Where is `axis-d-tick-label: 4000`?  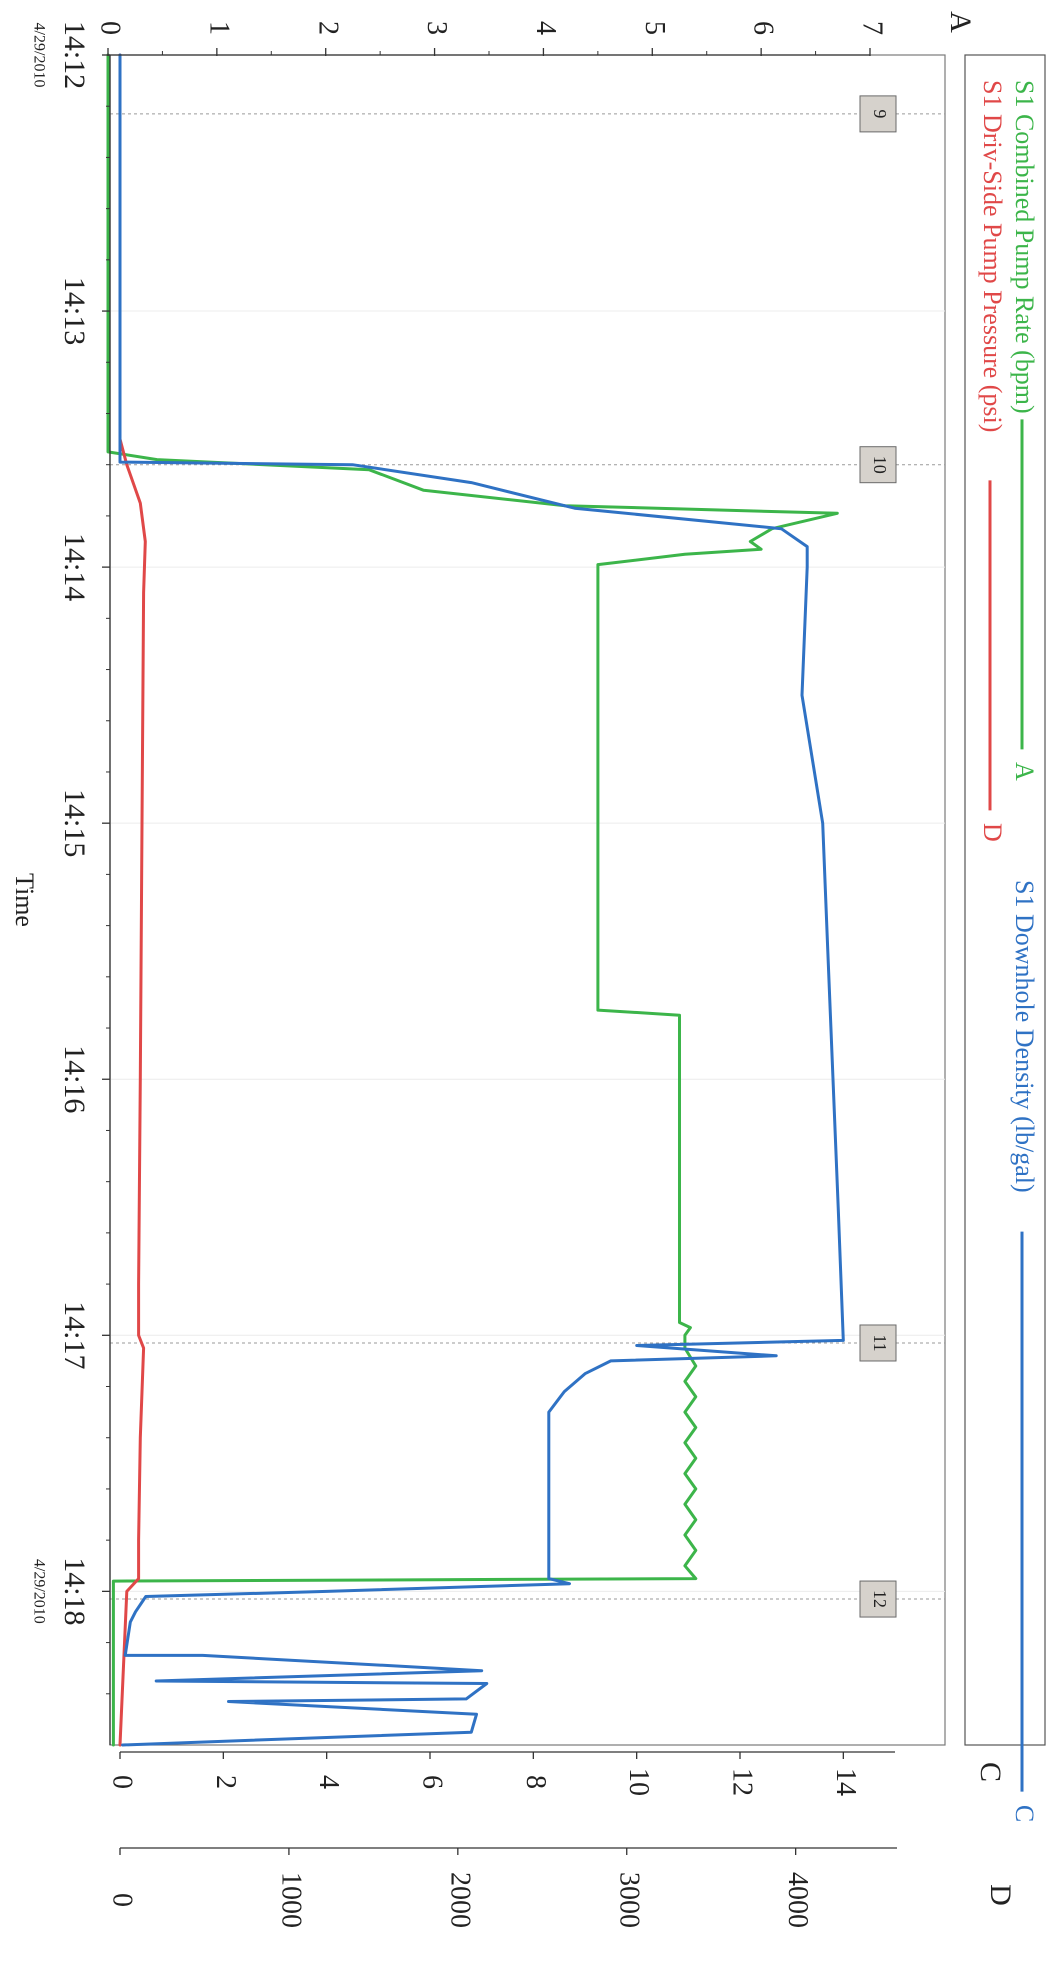 axis-d-tick-label: 4000 is located at coordinates (797, 1900).